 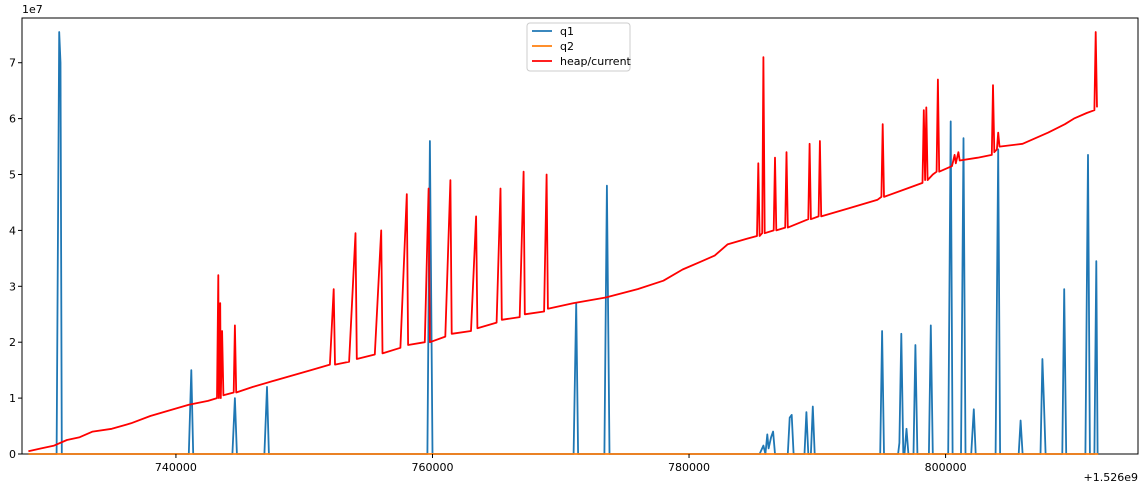 I want to click on y-scale-label: 1e7, so click(x=32, y=9).